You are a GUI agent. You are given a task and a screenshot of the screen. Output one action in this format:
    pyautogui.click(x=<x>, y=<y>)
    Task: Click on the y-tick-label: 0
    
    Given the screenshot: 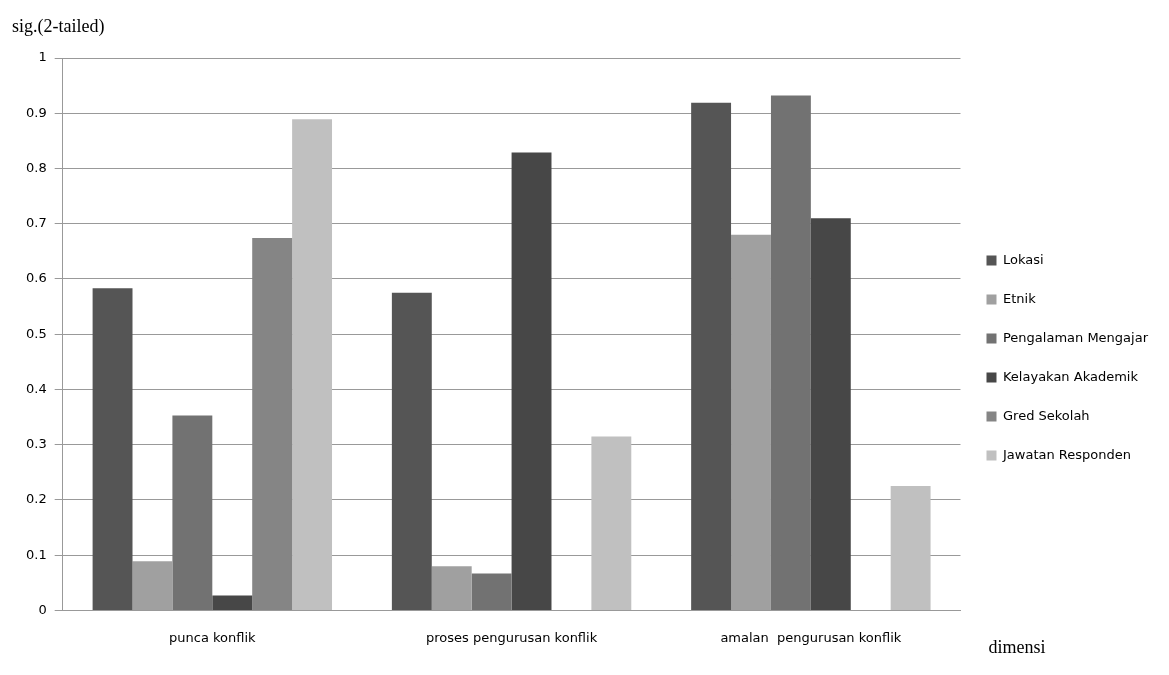 What is the action you would take?
    pyautogui.click(x=42, y=609)
    